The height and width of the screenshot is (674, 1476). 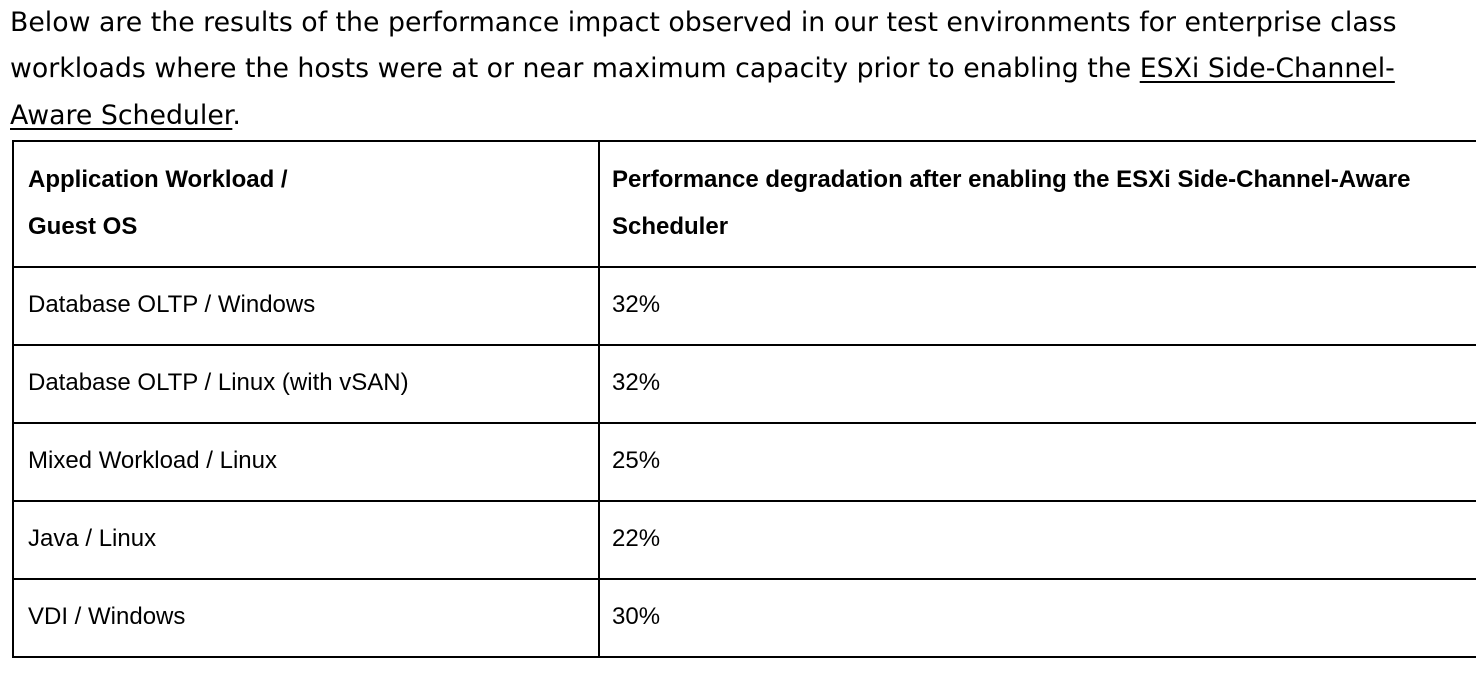 I want to click on workload-cell: Database OLTP / Windows, so click(x=306, y=306).